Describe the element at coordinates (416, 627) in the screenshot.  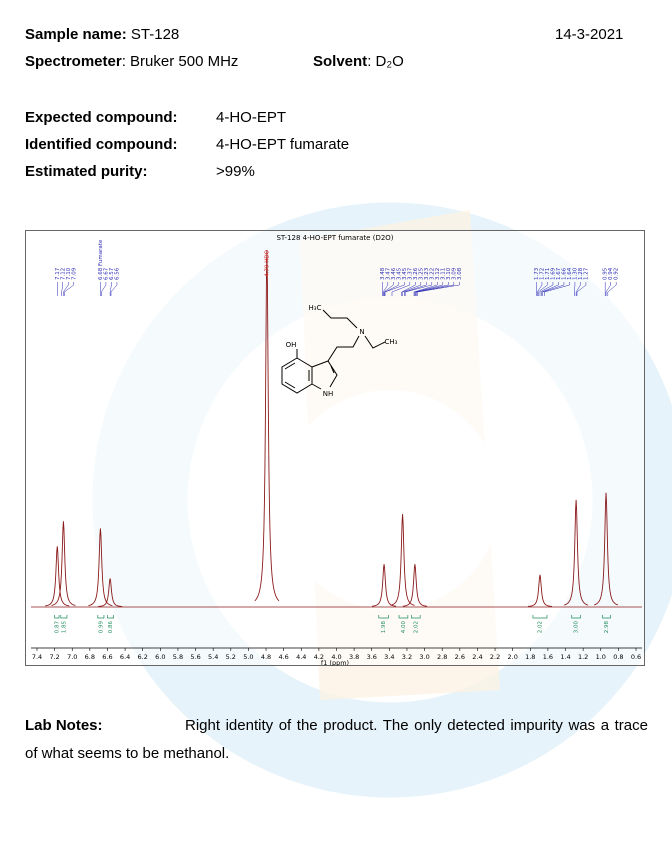
I see `integral-label: 2.02` at that location.